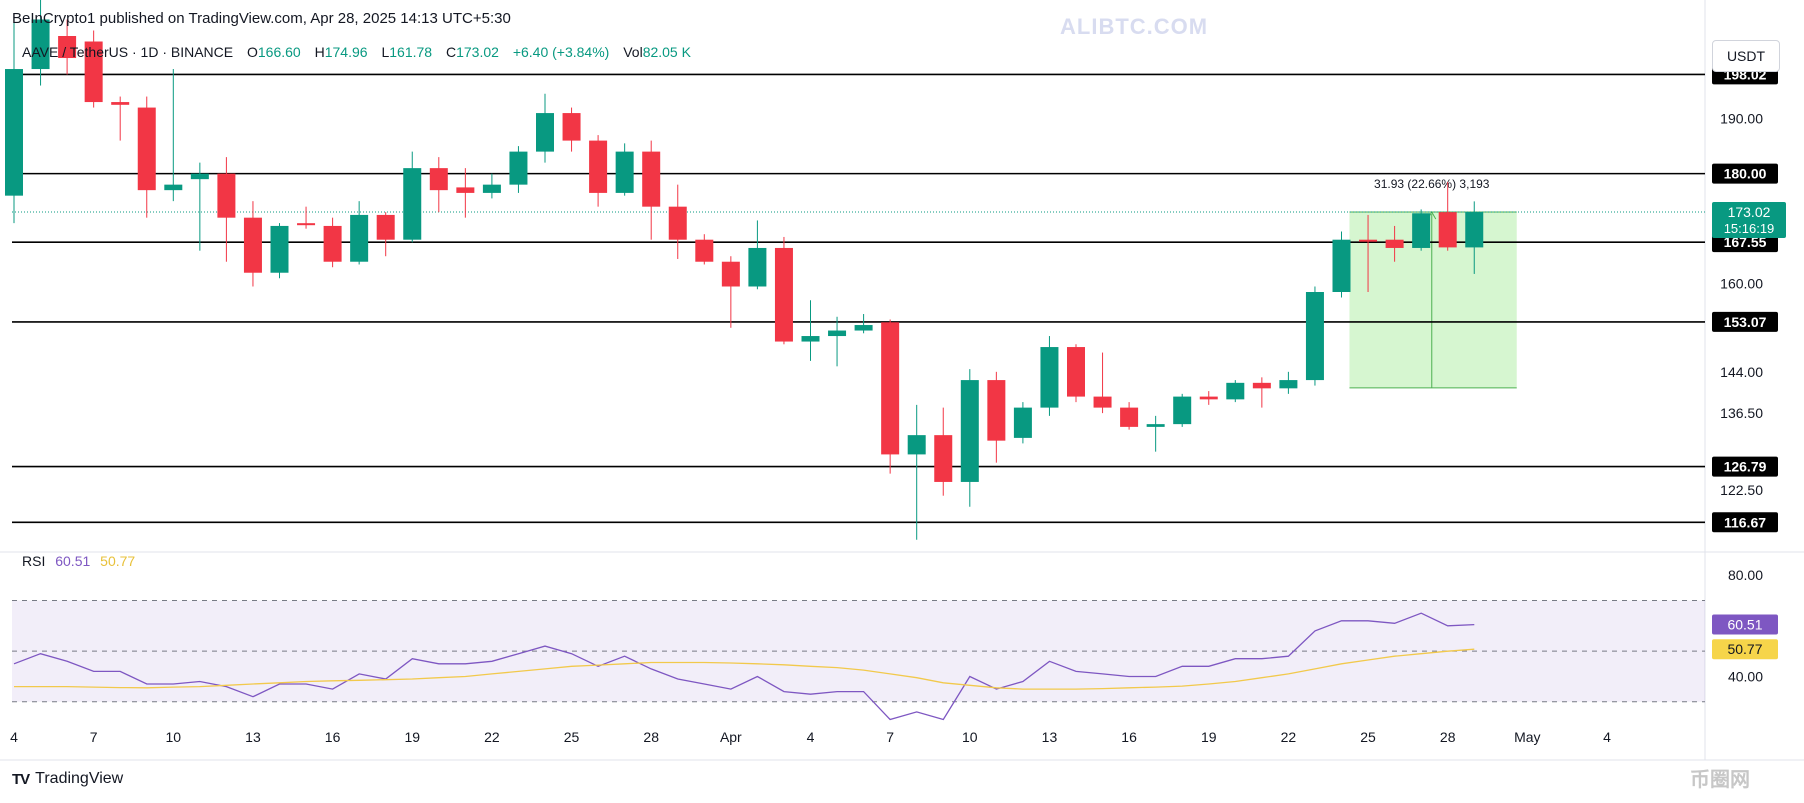 Image resolution: width=1804 pixels, height=803 pixels. Describe the element at coordinates (252, 52) in the screenshot. I see `open-label: O` at that location.